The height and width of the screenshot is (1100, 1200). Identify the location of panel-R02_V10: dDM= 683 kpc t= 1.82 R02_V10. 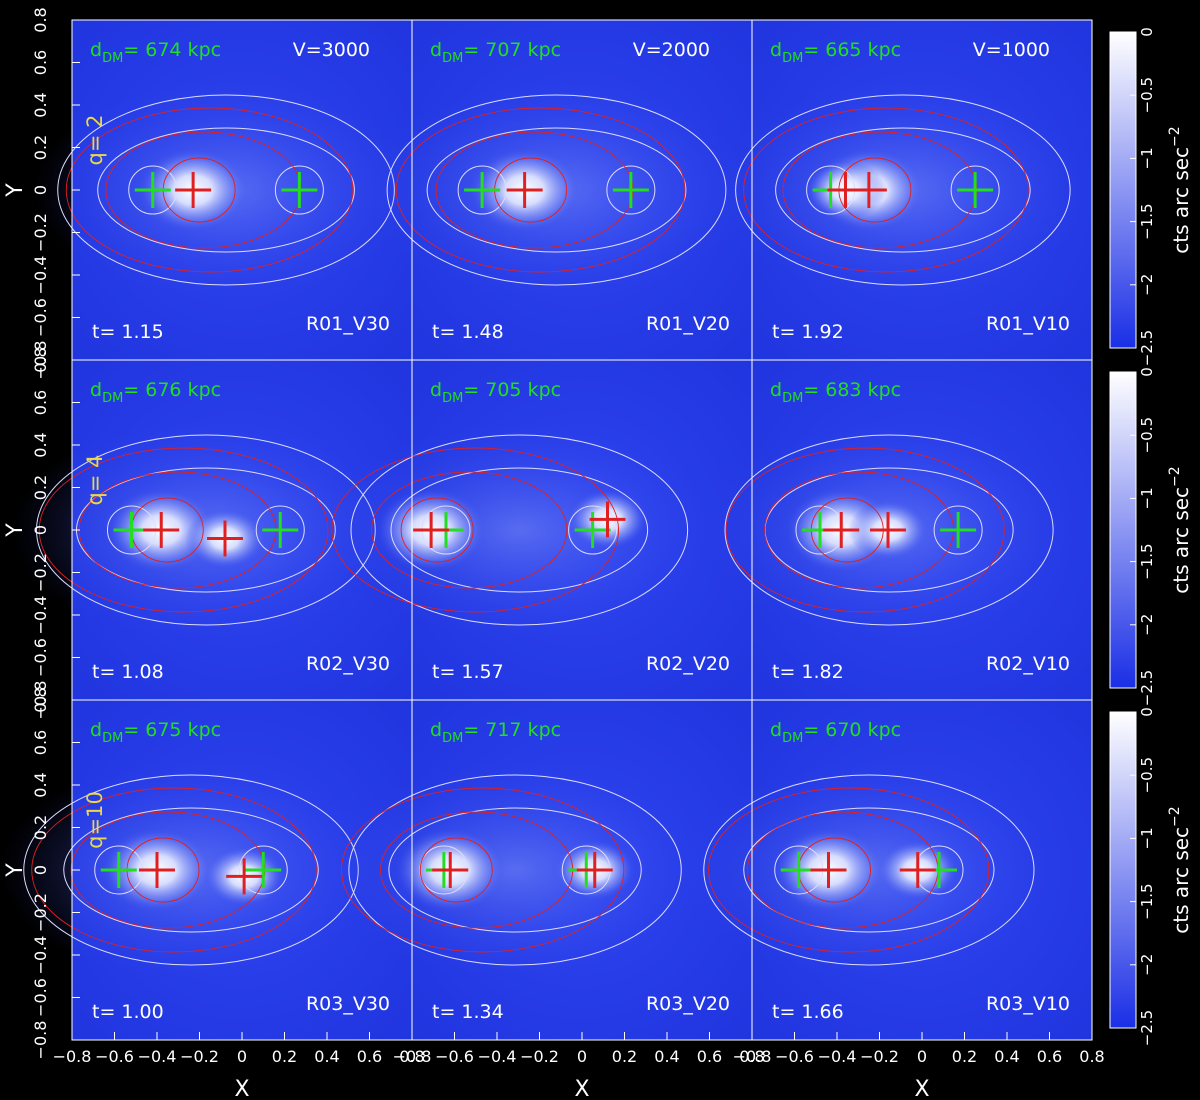
(898, 530).